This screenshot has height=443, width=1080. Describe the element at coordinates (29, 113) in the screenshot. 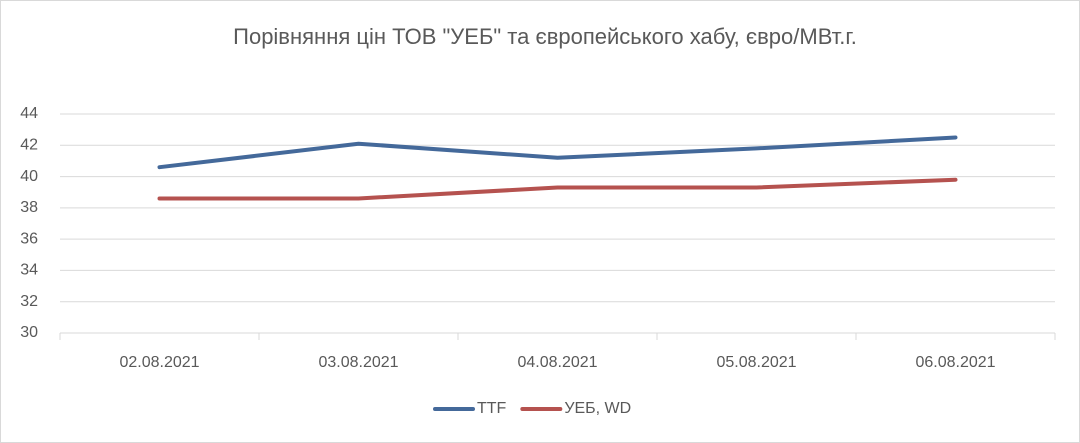

I see `y-tick-label: 44` at that location.